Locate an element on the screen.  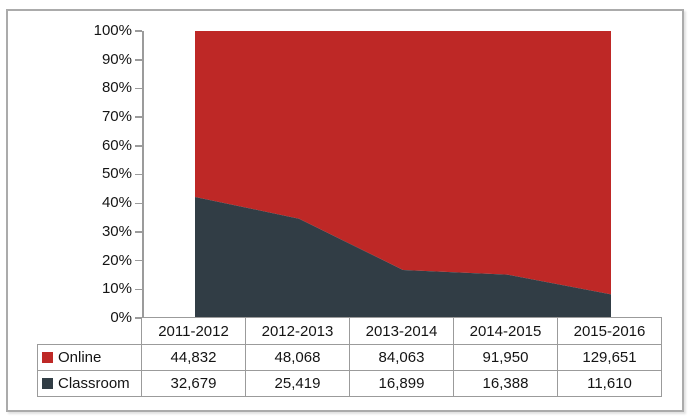
y-axis-label: 90% is located at coordinates (116, 59).